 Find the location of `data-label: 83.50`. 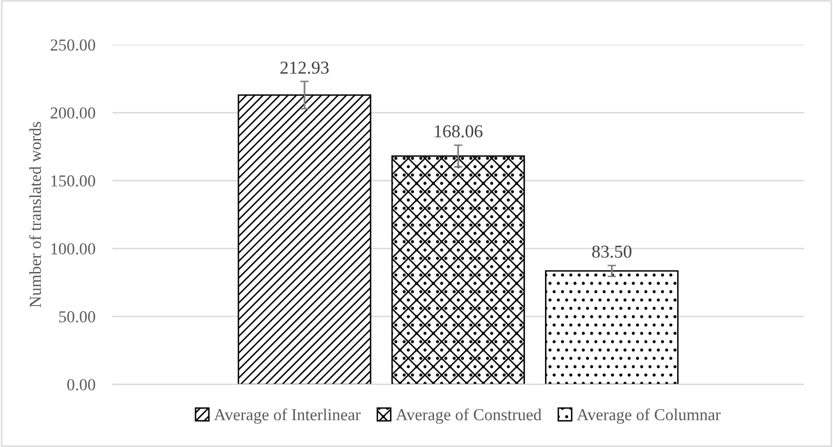

data-label: 83.50 is located at coordinates (612, 252).